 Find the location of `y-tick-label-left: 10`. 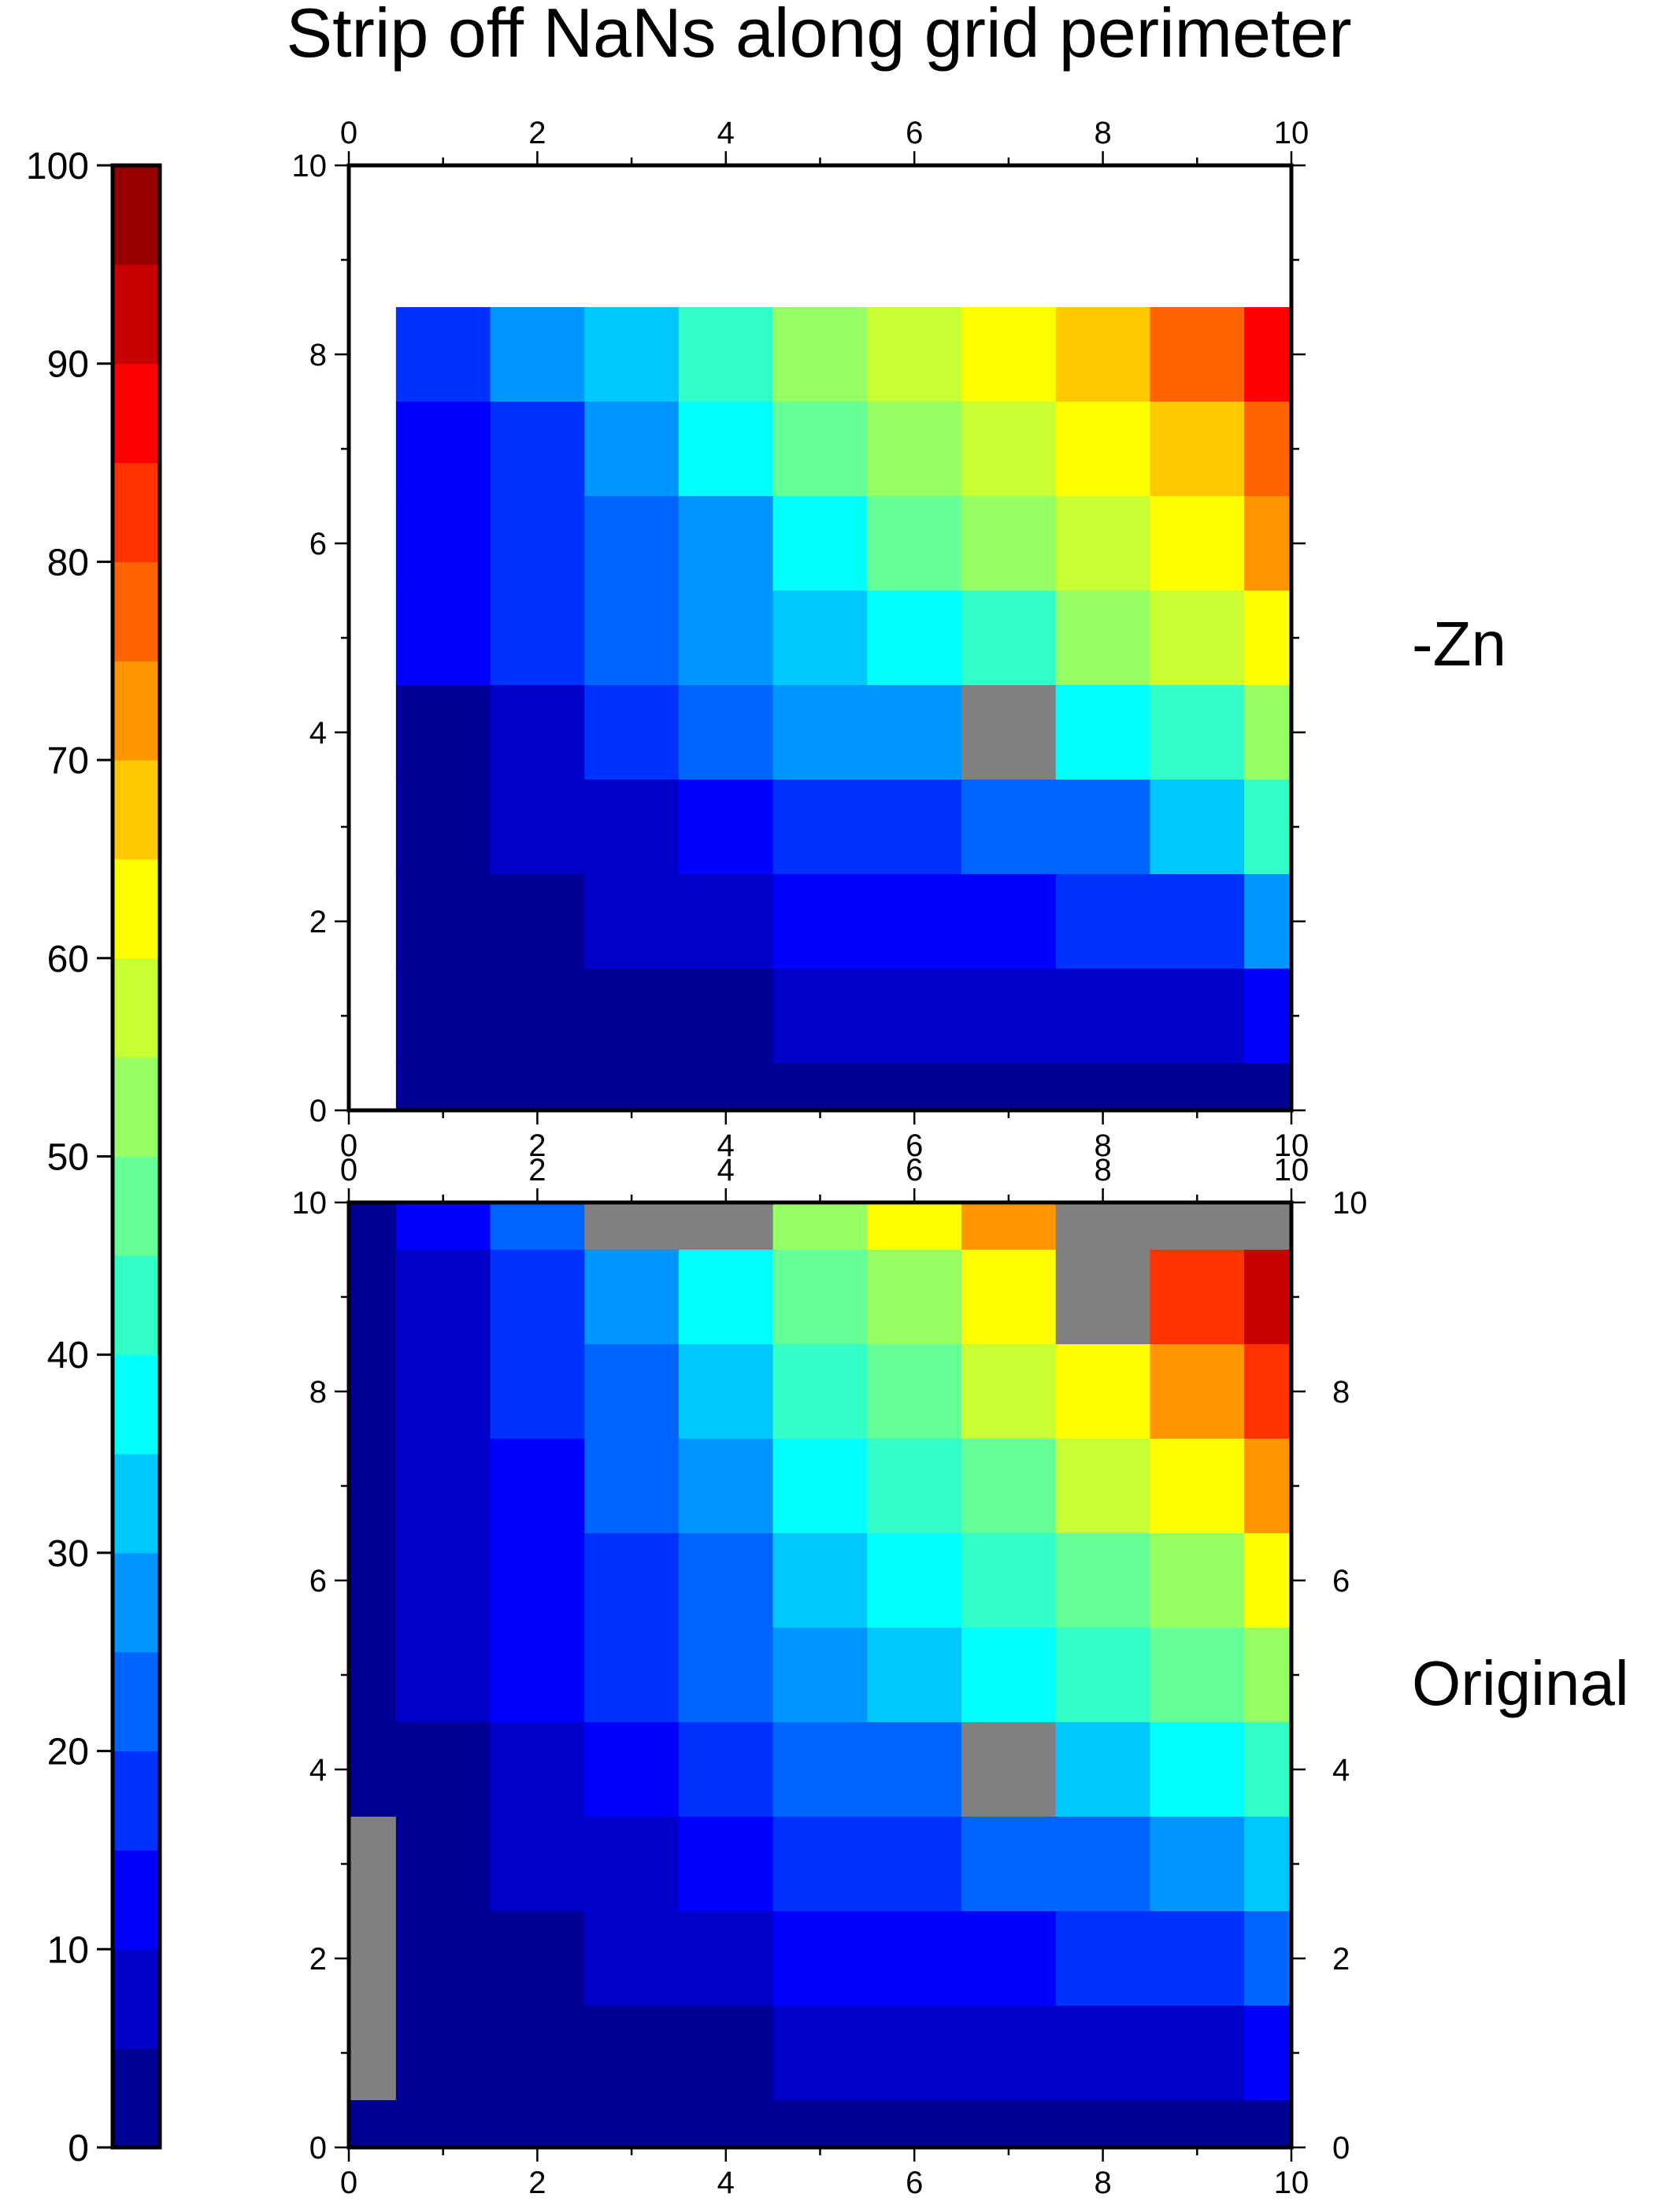

y-tick-label-left: 10 is located at coordinates (310, 1204).